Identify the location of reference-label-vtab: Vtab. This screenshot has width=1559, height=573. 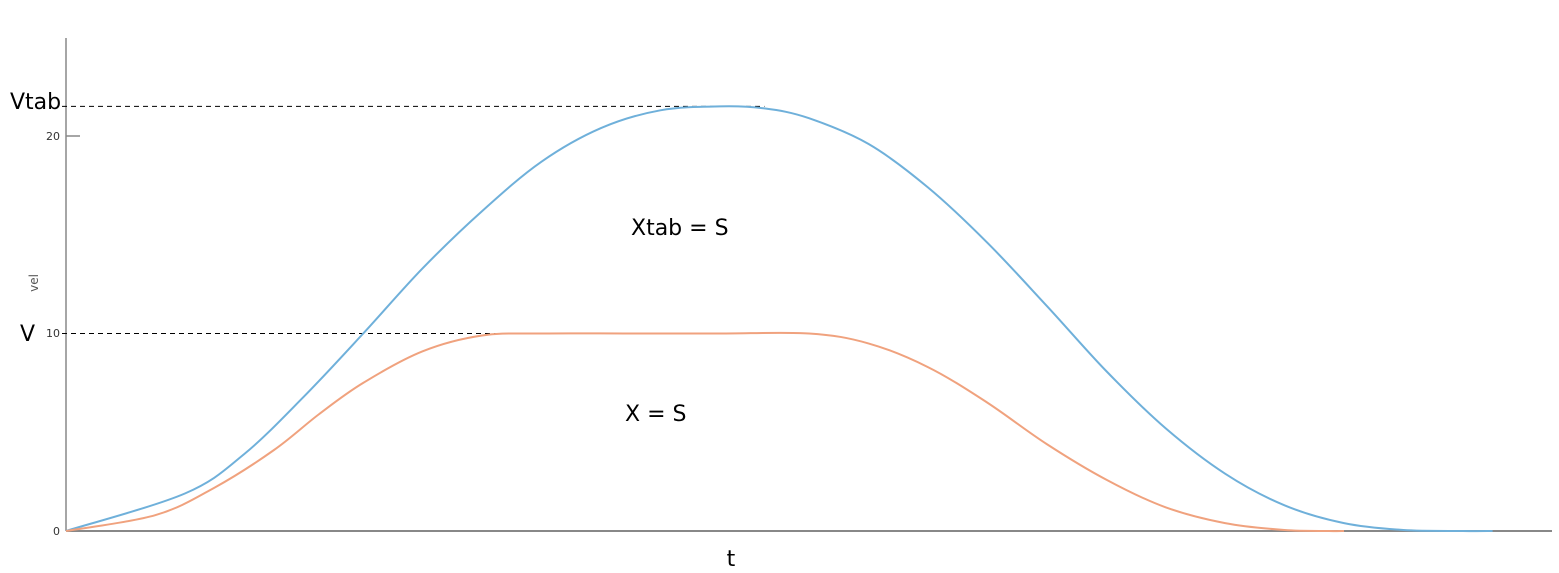
(35, 102).